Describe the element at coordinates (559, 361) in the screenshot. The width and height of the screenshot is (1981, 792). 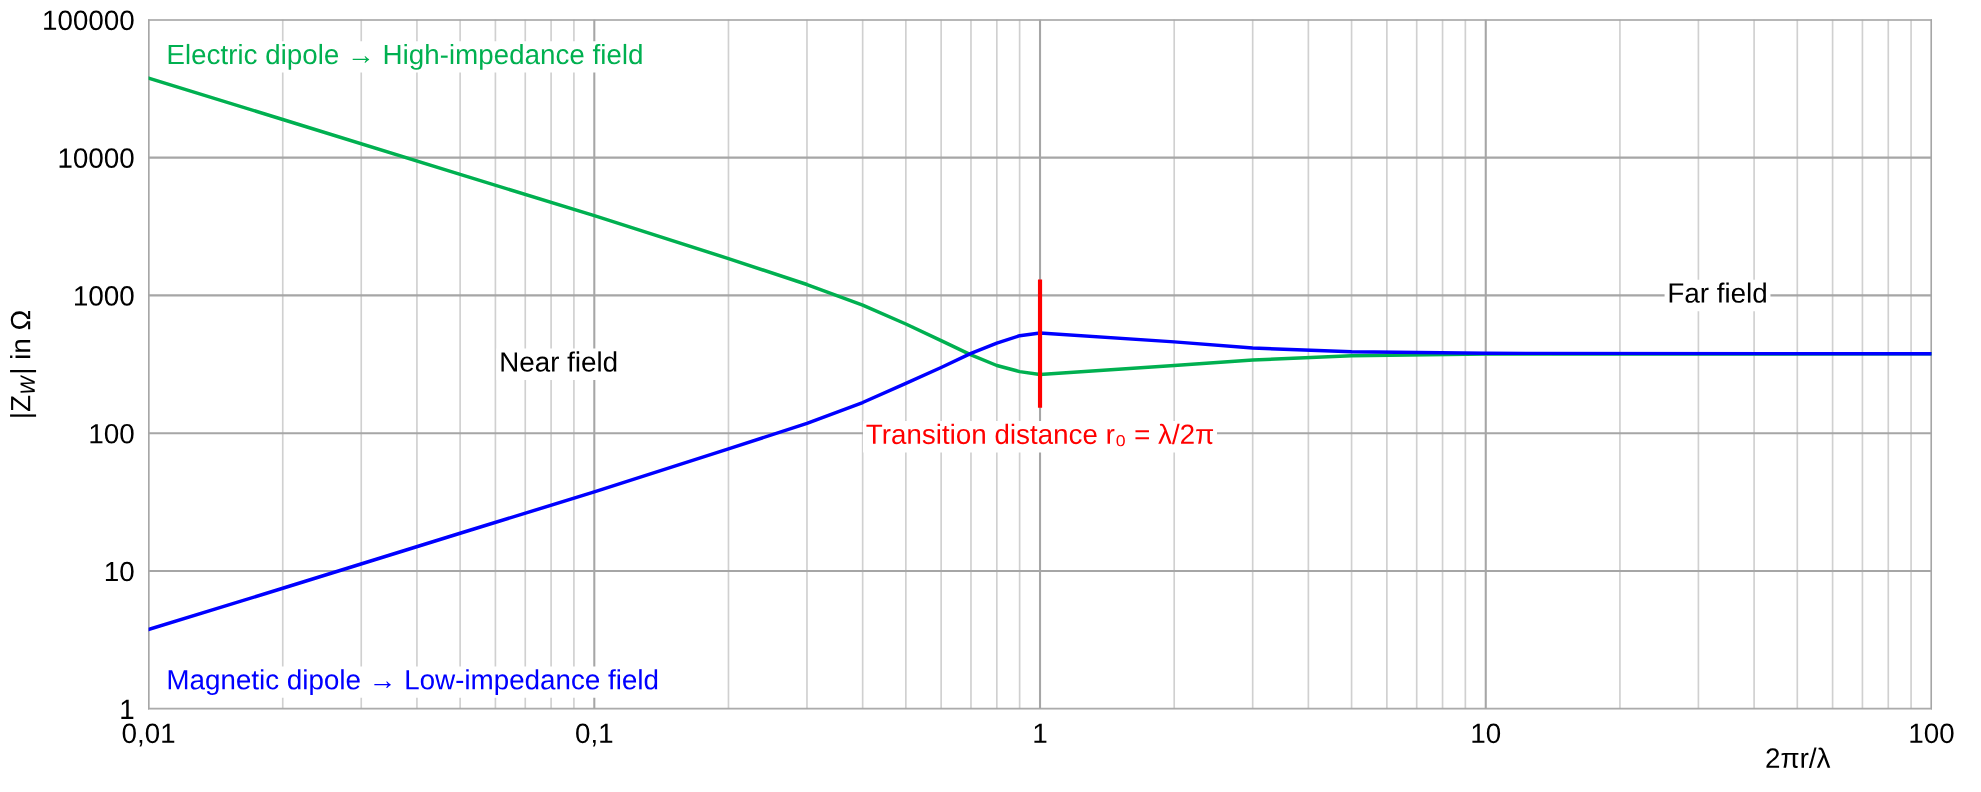
I see `annotation: Near field` at that location.